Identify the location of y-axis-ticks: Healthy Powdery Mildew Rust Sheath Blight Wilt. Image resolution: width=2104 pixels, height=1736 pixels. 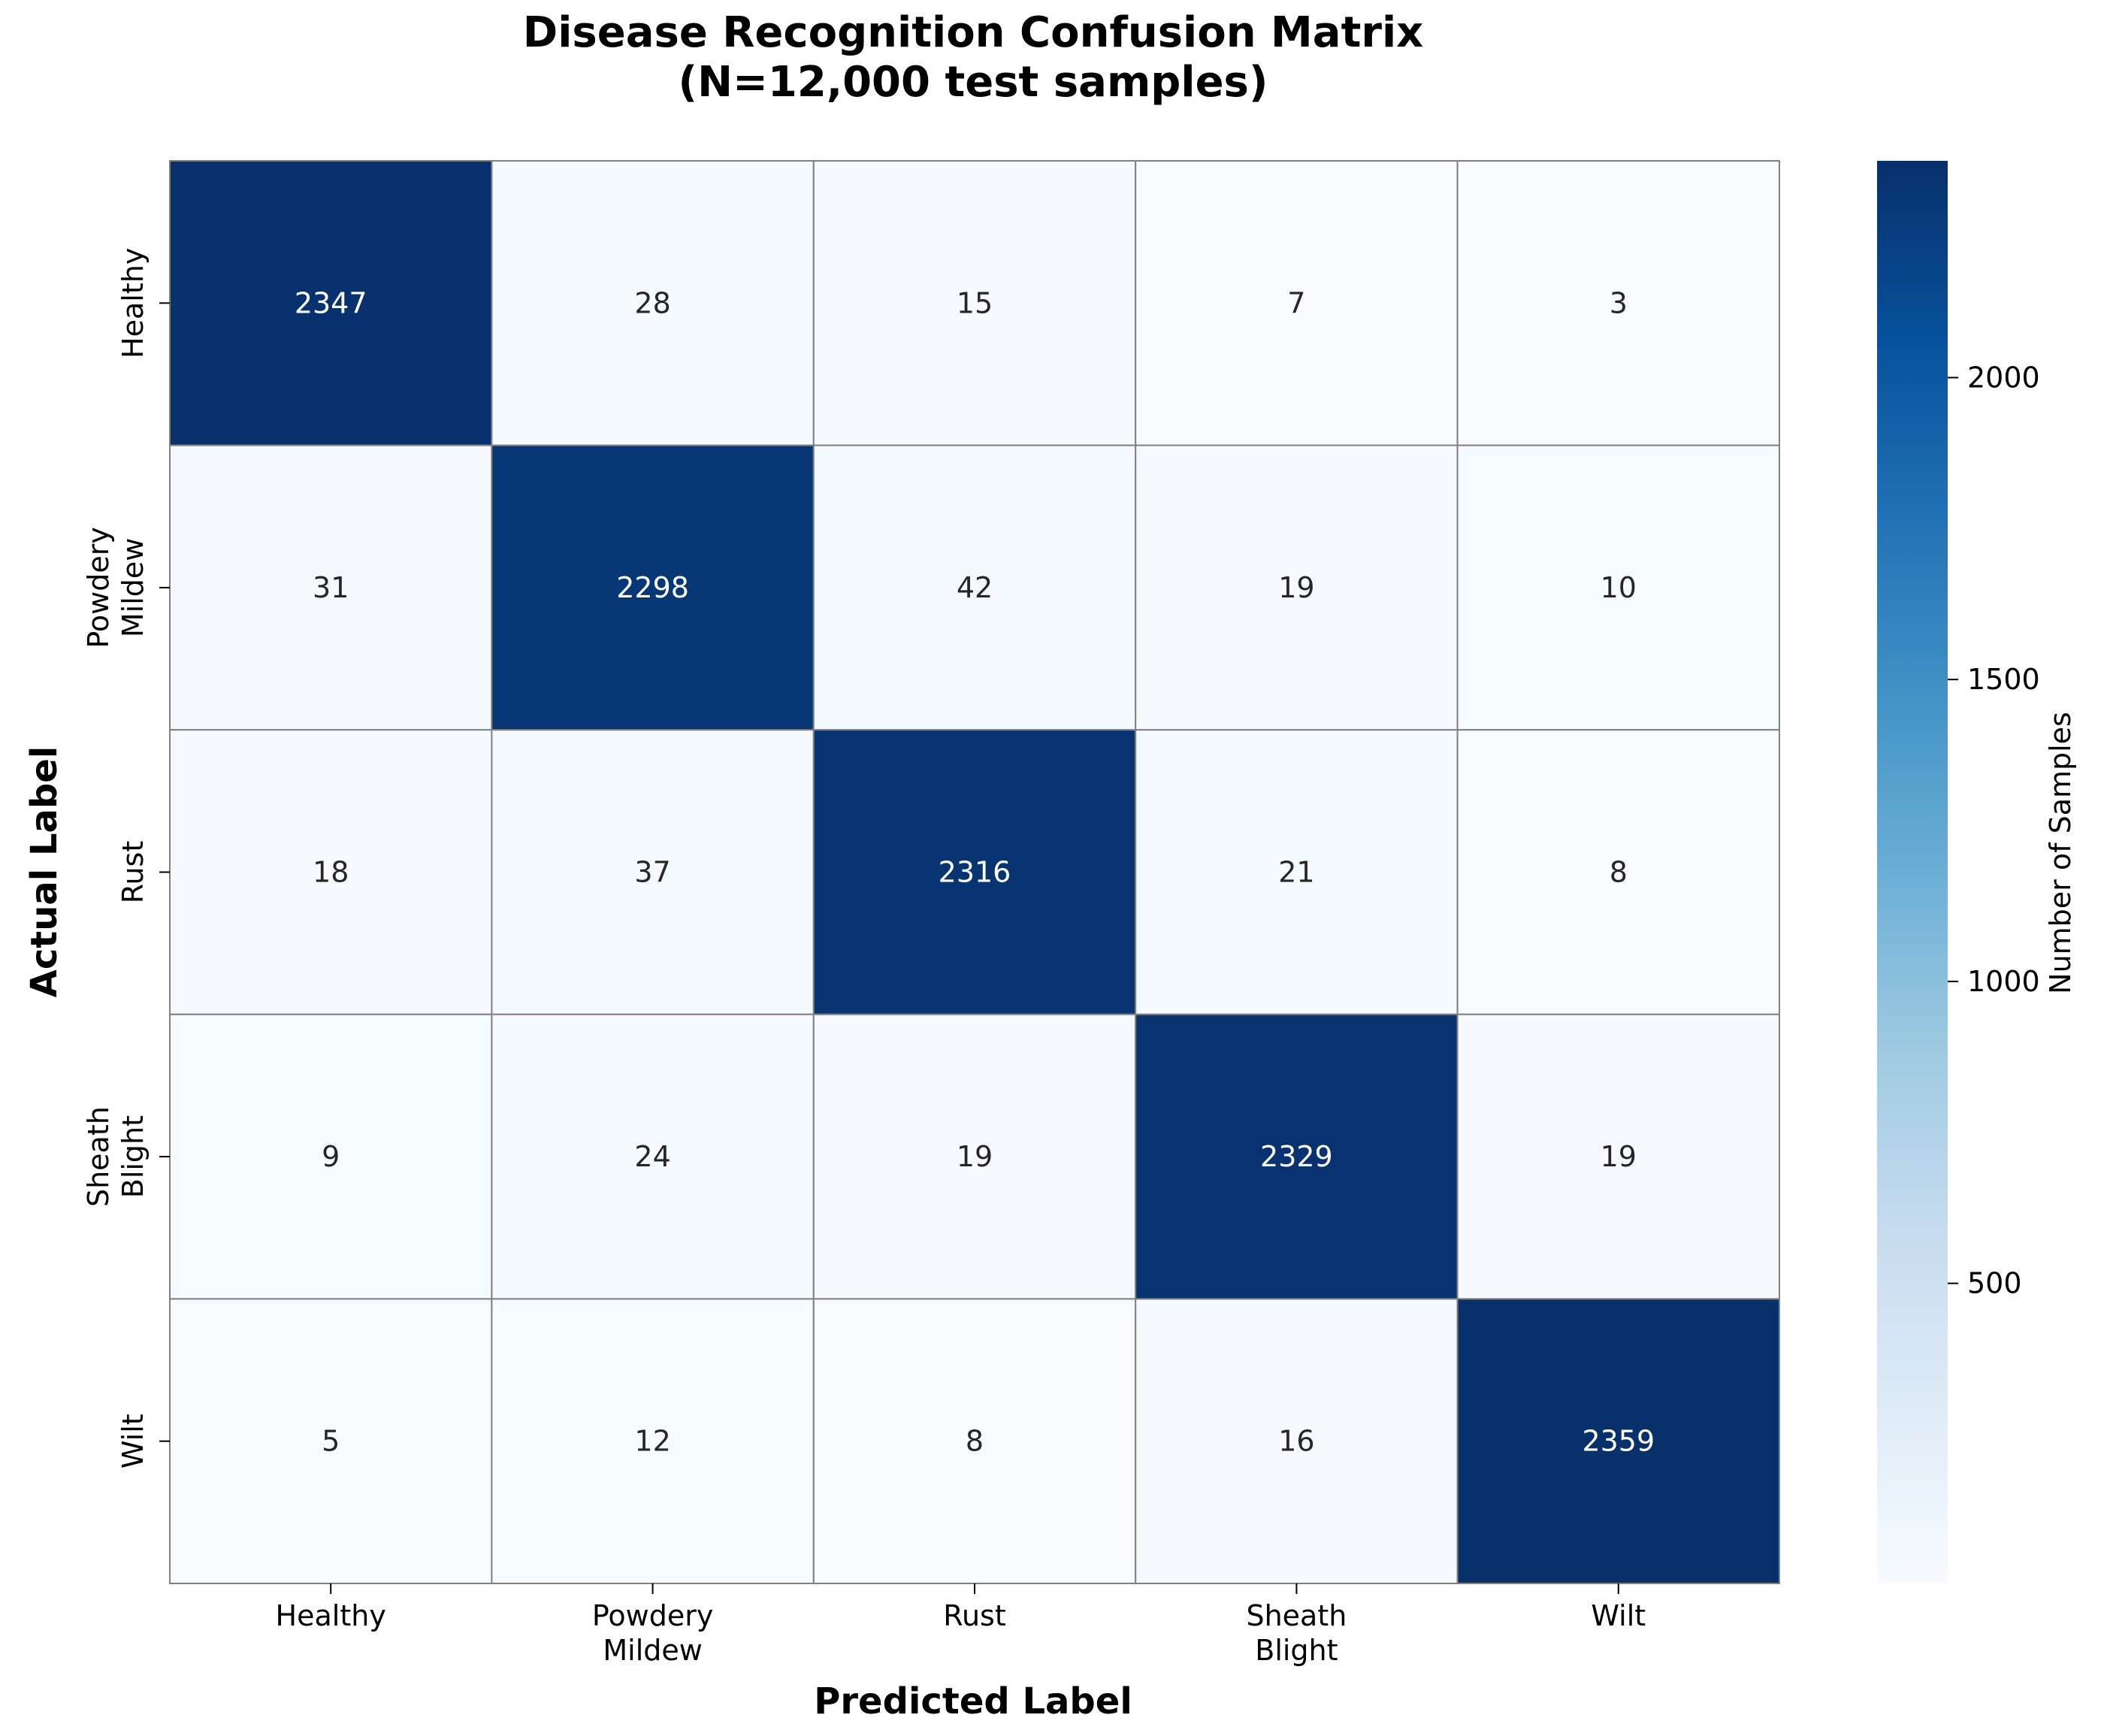
(126, 858).